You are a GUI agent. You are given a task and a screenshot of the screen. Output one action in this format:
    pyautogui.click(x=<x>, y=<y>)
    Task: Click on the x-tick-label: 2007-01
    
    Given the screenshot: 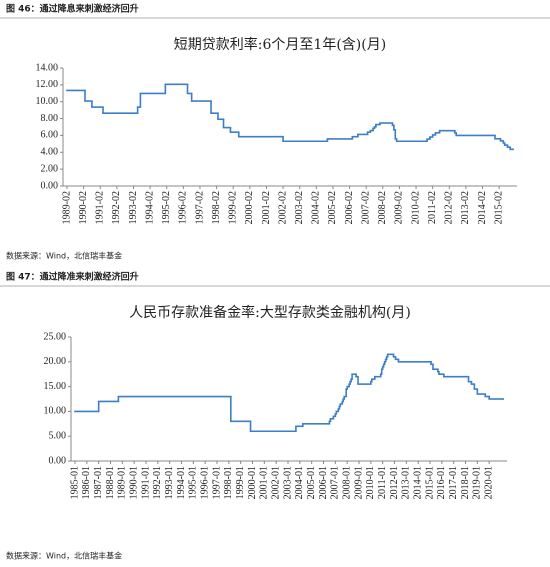 What is the action you would take?
    pyautogui.click(x=335, y=482)
    